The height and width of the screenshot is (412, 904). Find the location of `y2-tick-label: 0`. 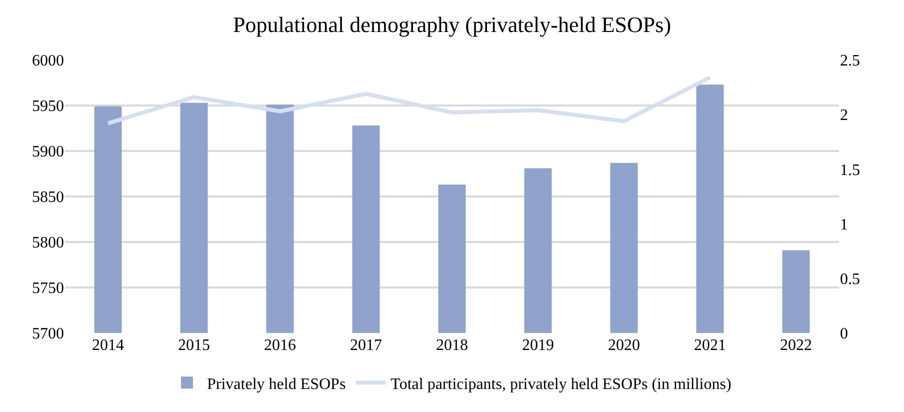

y2-tick-label: 0 is located at coordinates (844, 334).